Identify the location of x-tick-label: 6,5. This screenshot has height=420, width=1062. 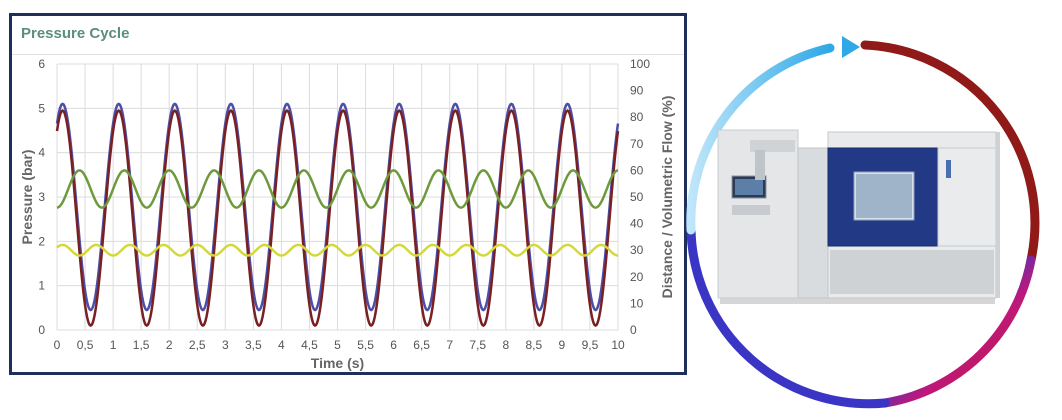
(421, 345).